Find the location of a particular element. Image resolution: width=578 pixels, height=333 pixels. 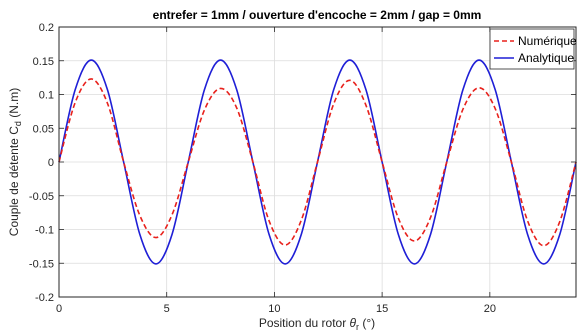

x-tick-labels: 0 5 10 15 20 is located at coordinates (276, 309).